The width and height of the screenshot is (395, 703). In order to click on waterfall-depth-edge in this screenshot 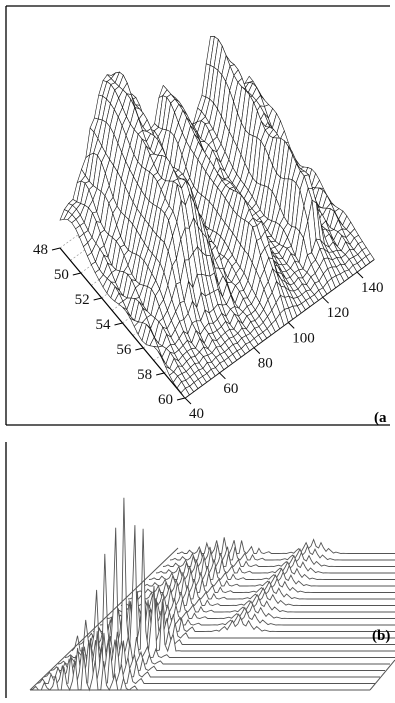, I will do `click(104, 619)`.